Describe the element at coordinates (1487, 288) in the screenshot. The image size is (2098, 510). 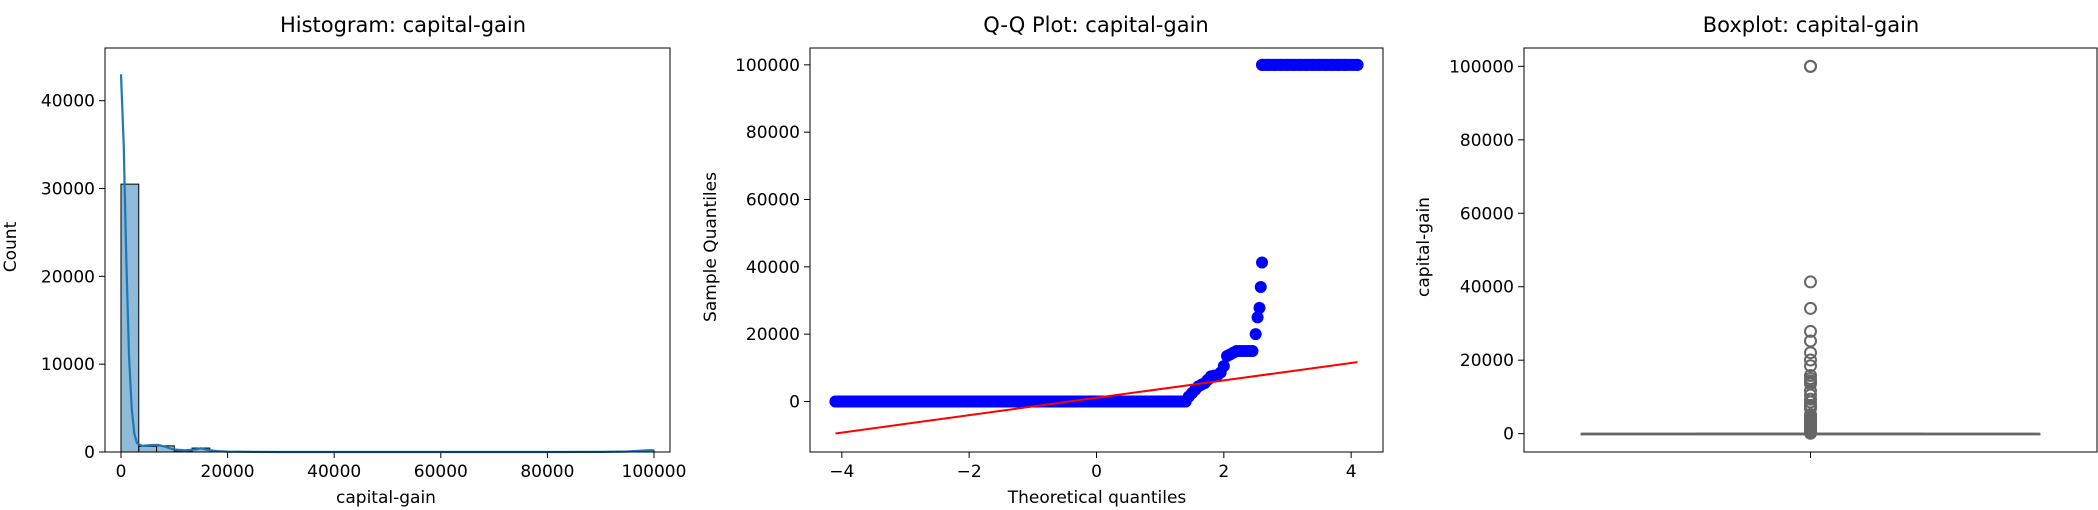
I see `boxplot|2-ytick-label: 40000` at that location.